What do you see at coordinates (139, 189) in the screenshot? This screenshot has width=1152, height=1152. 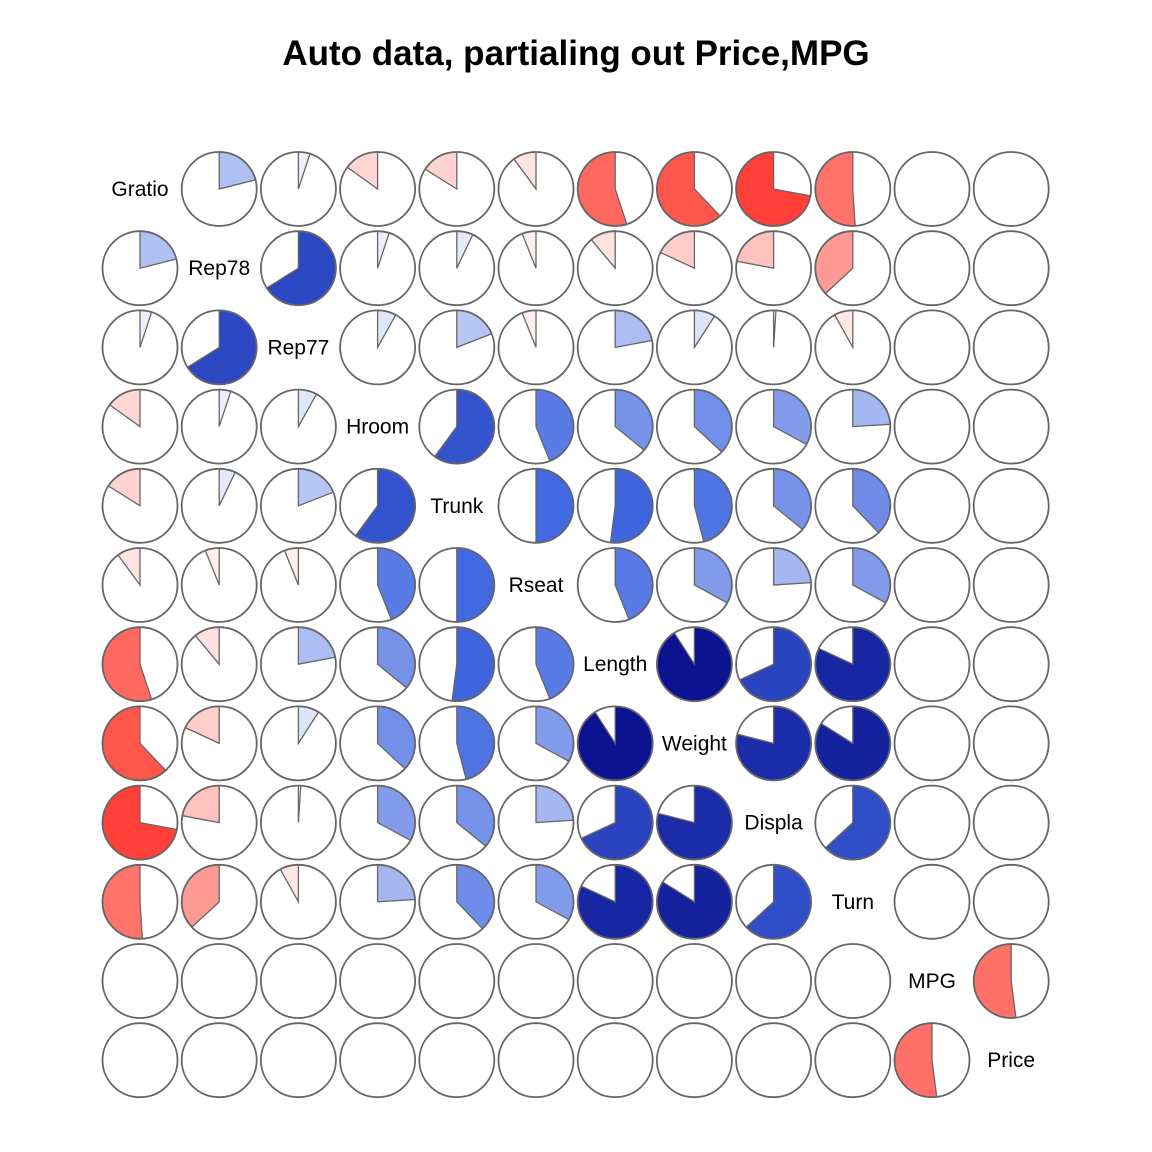 I see `variable-label: Gratio` at bounding box center [139, 189].